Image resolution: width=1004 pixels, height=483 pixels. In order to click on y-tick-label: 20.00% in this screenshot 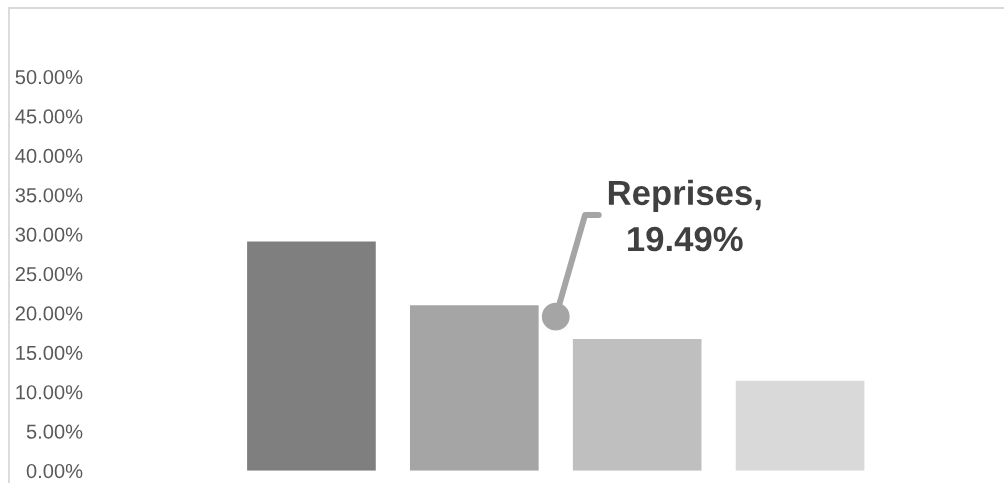, I will do `click(49, 313)`.